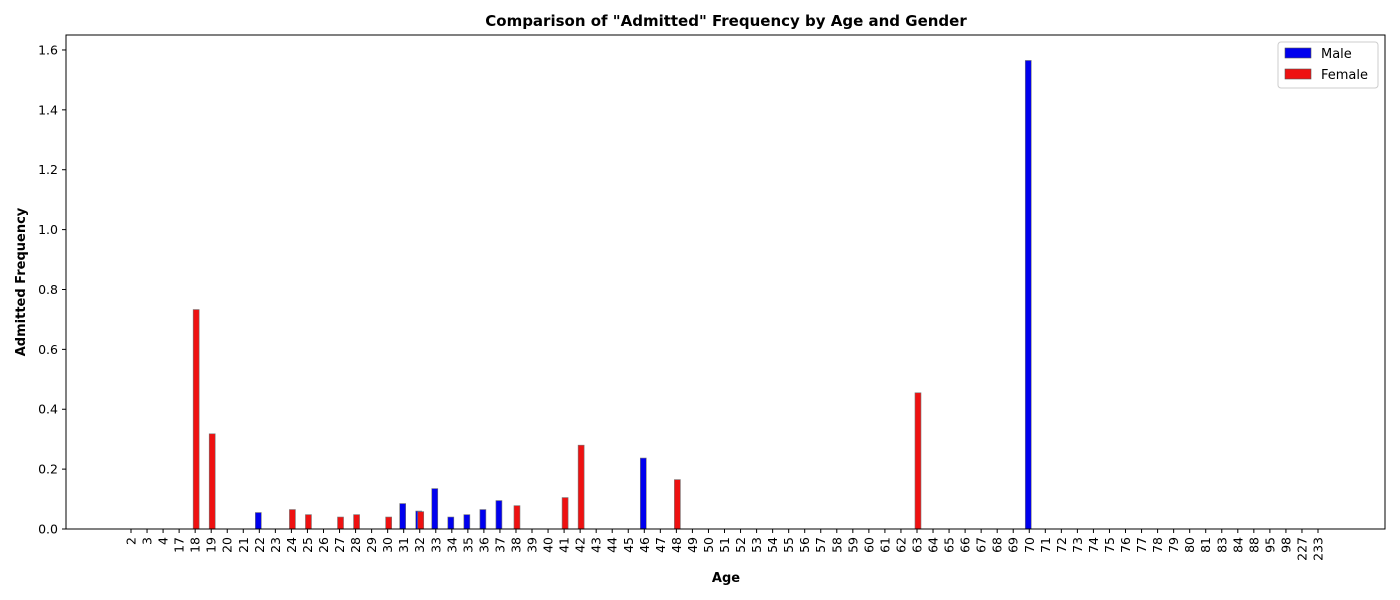  What do you see at coordinates (131, 541) in the screenshot?
I see `x-tick-label: 2` at bounding box center [131, 541].